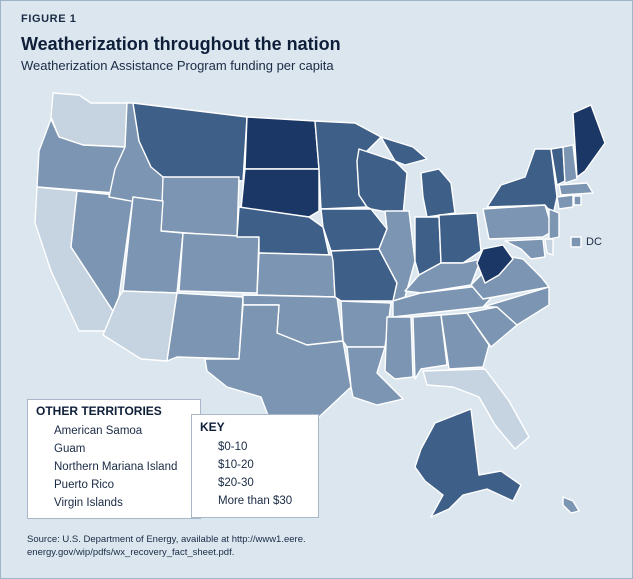 The height and width of the screenshot is (579, 633). What do you see at coordinates (219, 263) in the screenshot?
I see `state-colorado` at bounding box center [219, 263].